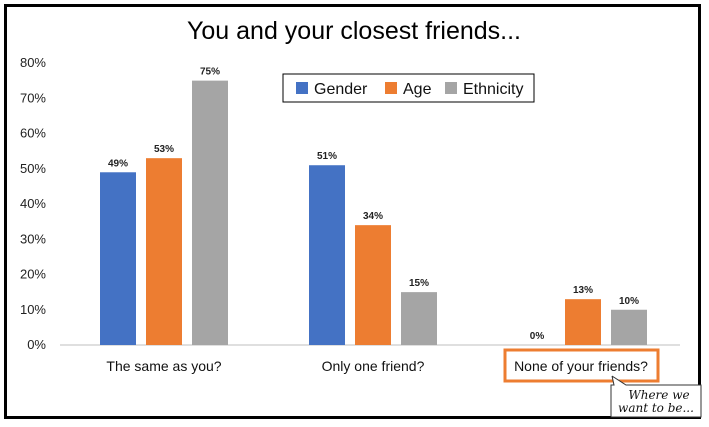 This screenshot has width=709, height=427. What do you see at coordinates (163, 366) in the screenshot?
I see `category-label: The same as you?` at bounding box center [163, 366].